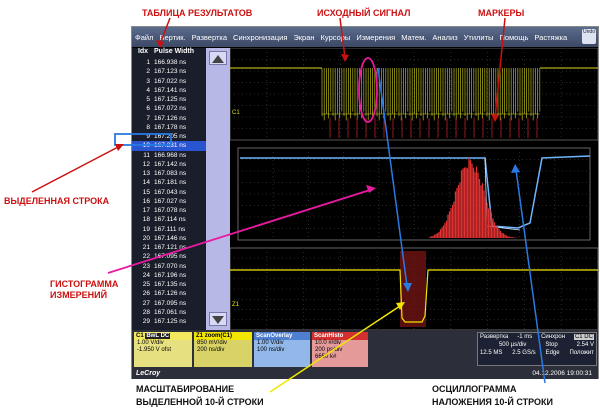 This screenshot has width=600, height=416. I want to click on row-index: 21, so click(146, 247).